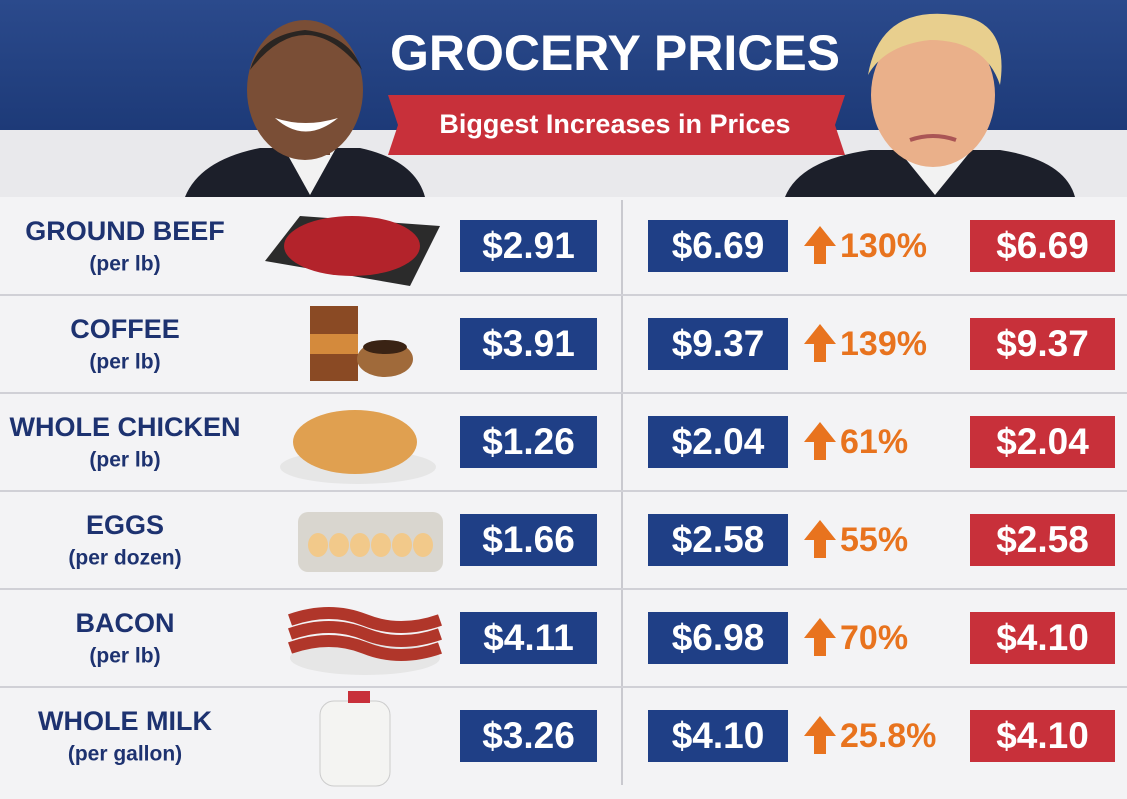  I want to click on title: GROCERY PRICES, so click(615, 53).